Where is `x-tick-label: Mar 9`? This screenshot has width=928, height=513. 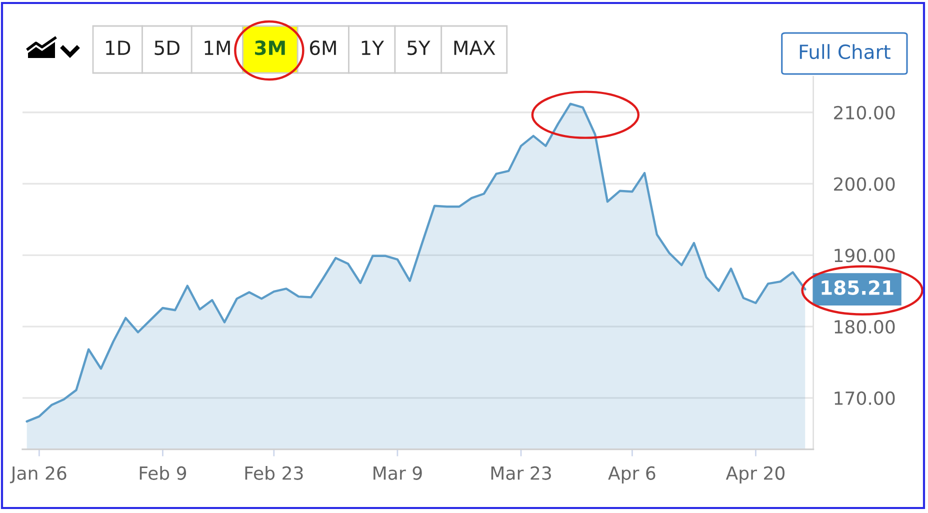
x-tick-label: Mar 9 is located at coordinates (398, 473).